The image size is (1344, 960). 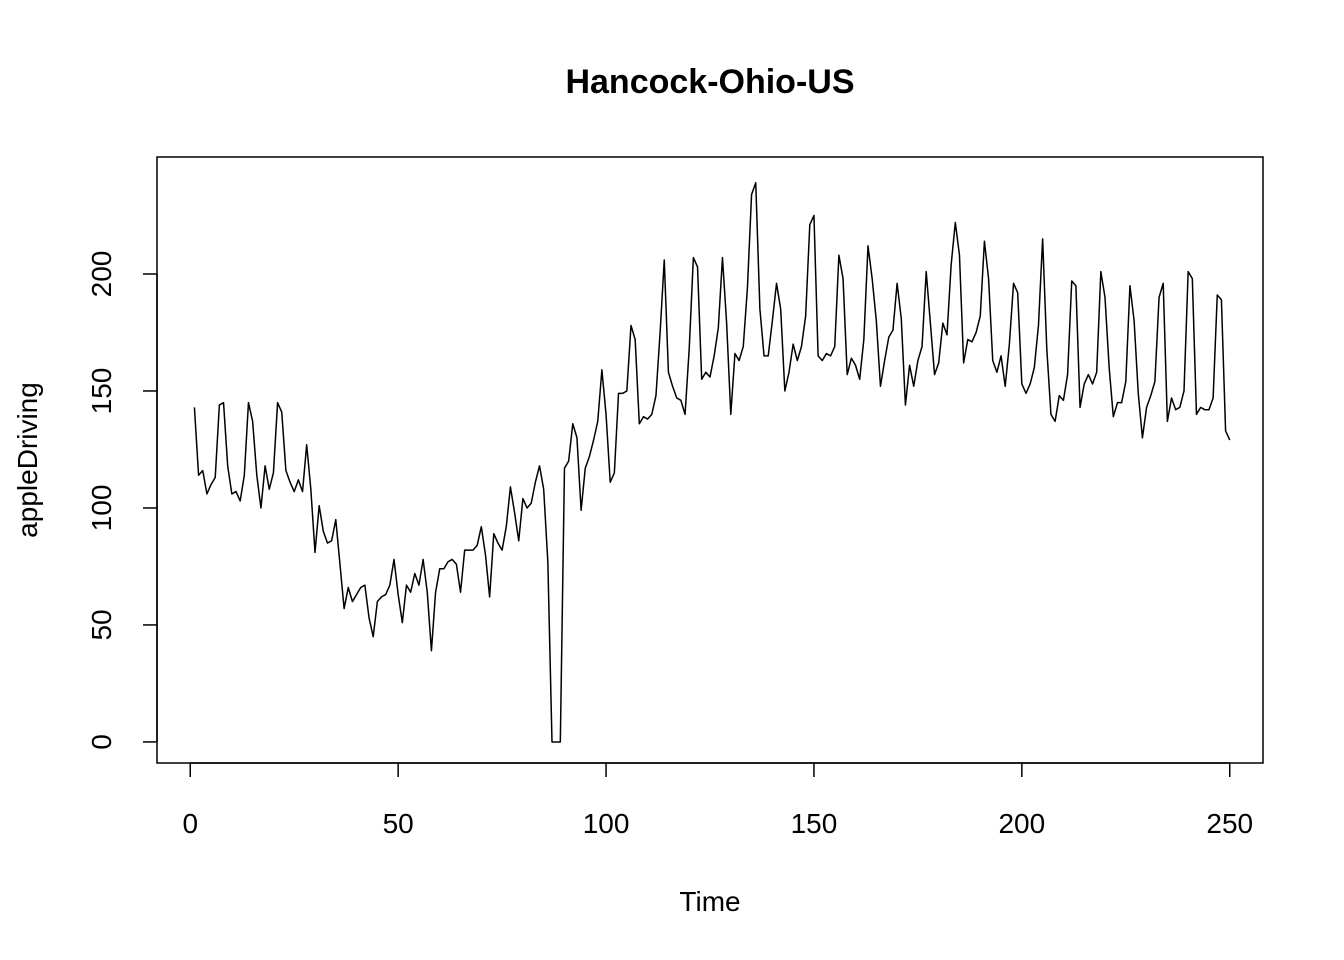 I want to click on y-axis-label: appleDriving, so click(x=27, y=460).